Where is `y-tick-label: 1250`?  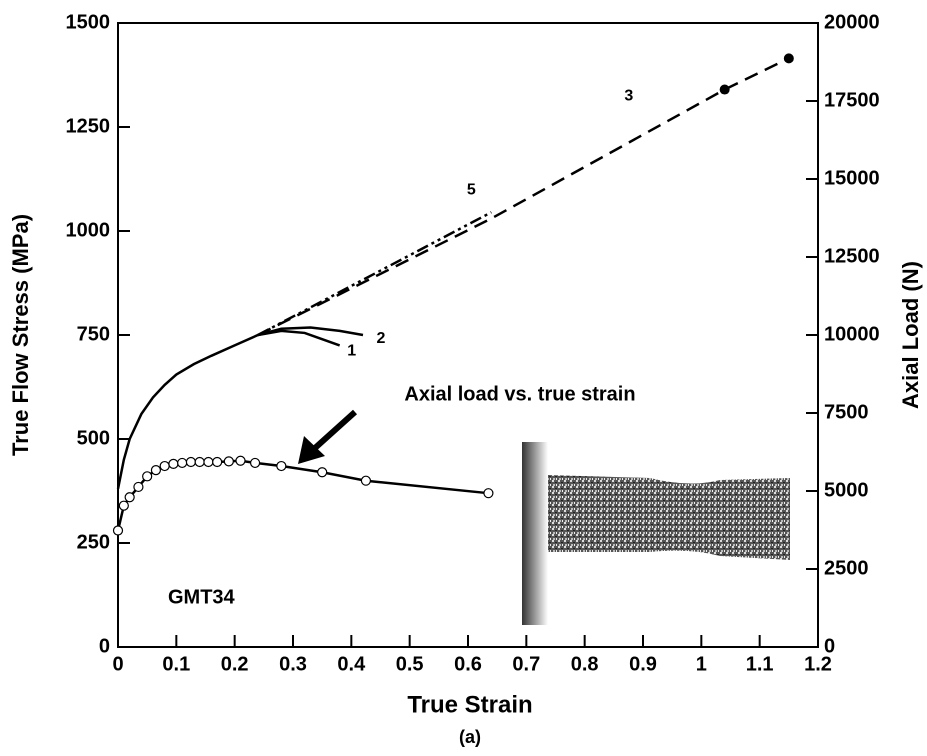 y-tick-label: 1250 is located at coordinates (88, 126).